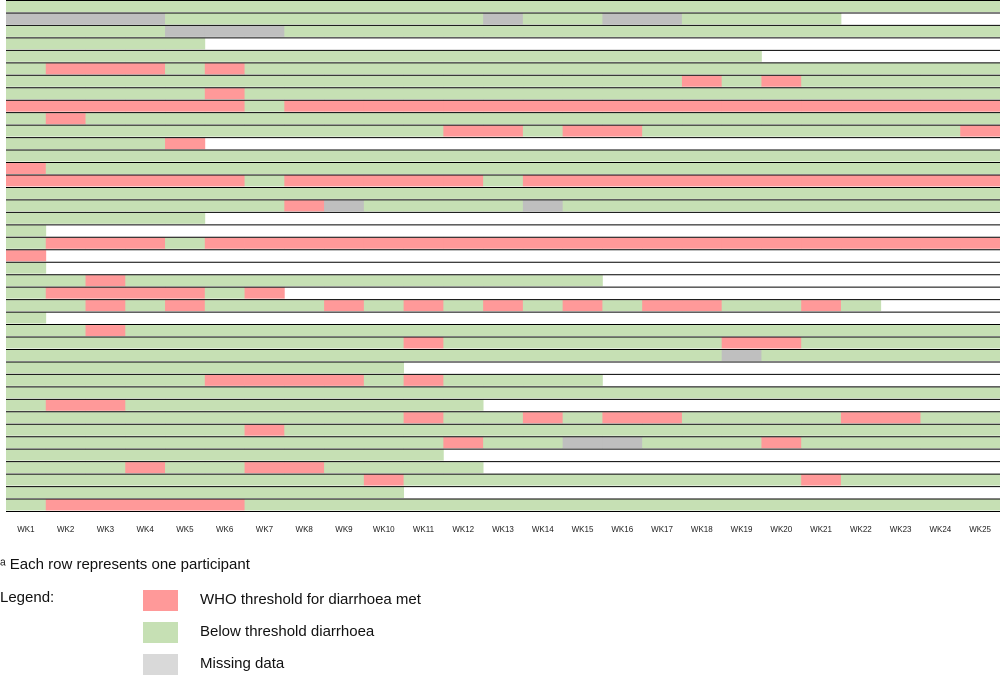 The height and width of the screenshot is (675, 1000). What do you see at coordinates (622, 529) in the screenshot?
I see `x-tick-label: WK16` at bounding box center [622, 529].